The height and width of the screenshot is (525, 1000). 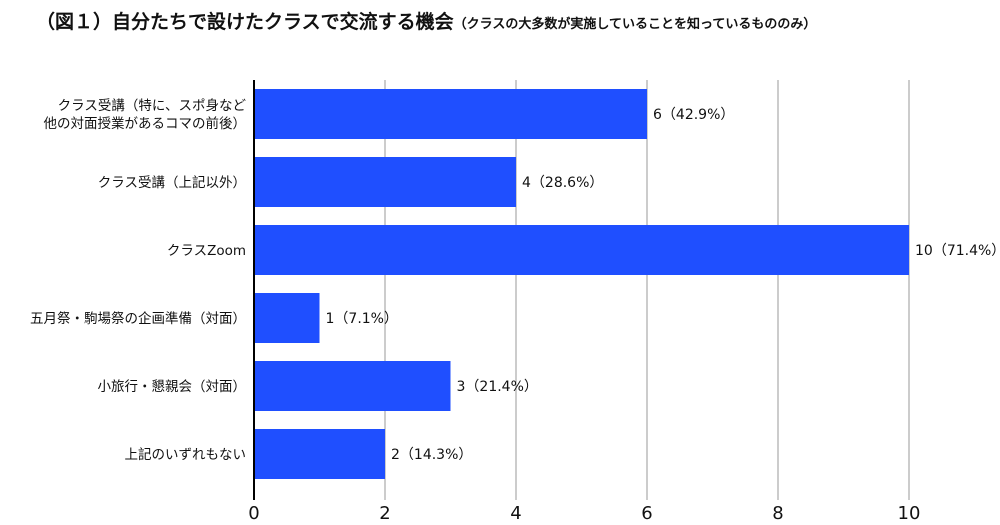 What do you see at coordinates (635, 24) in the screenshot?
I see `chart-subtitle: （クラスの大多数が実施していることを知っているもののみ）` at bounding box center [635, 24].